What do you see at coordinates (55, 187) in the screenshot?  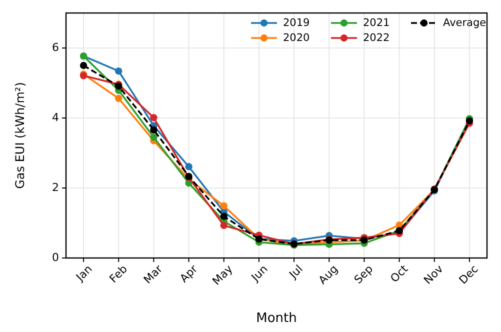 I see `y-tick-label: 2` at bounding box center [55, 187].